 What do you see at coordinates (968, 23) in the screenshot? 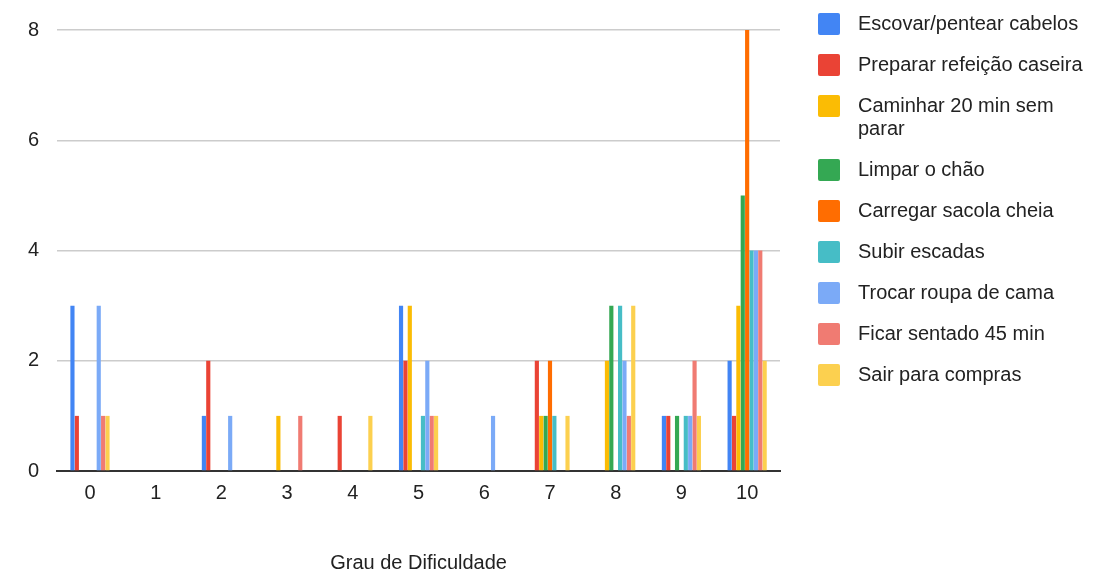
I see `legend-label: Escovar/pentear cabelos` at bounding box center [968, 23].